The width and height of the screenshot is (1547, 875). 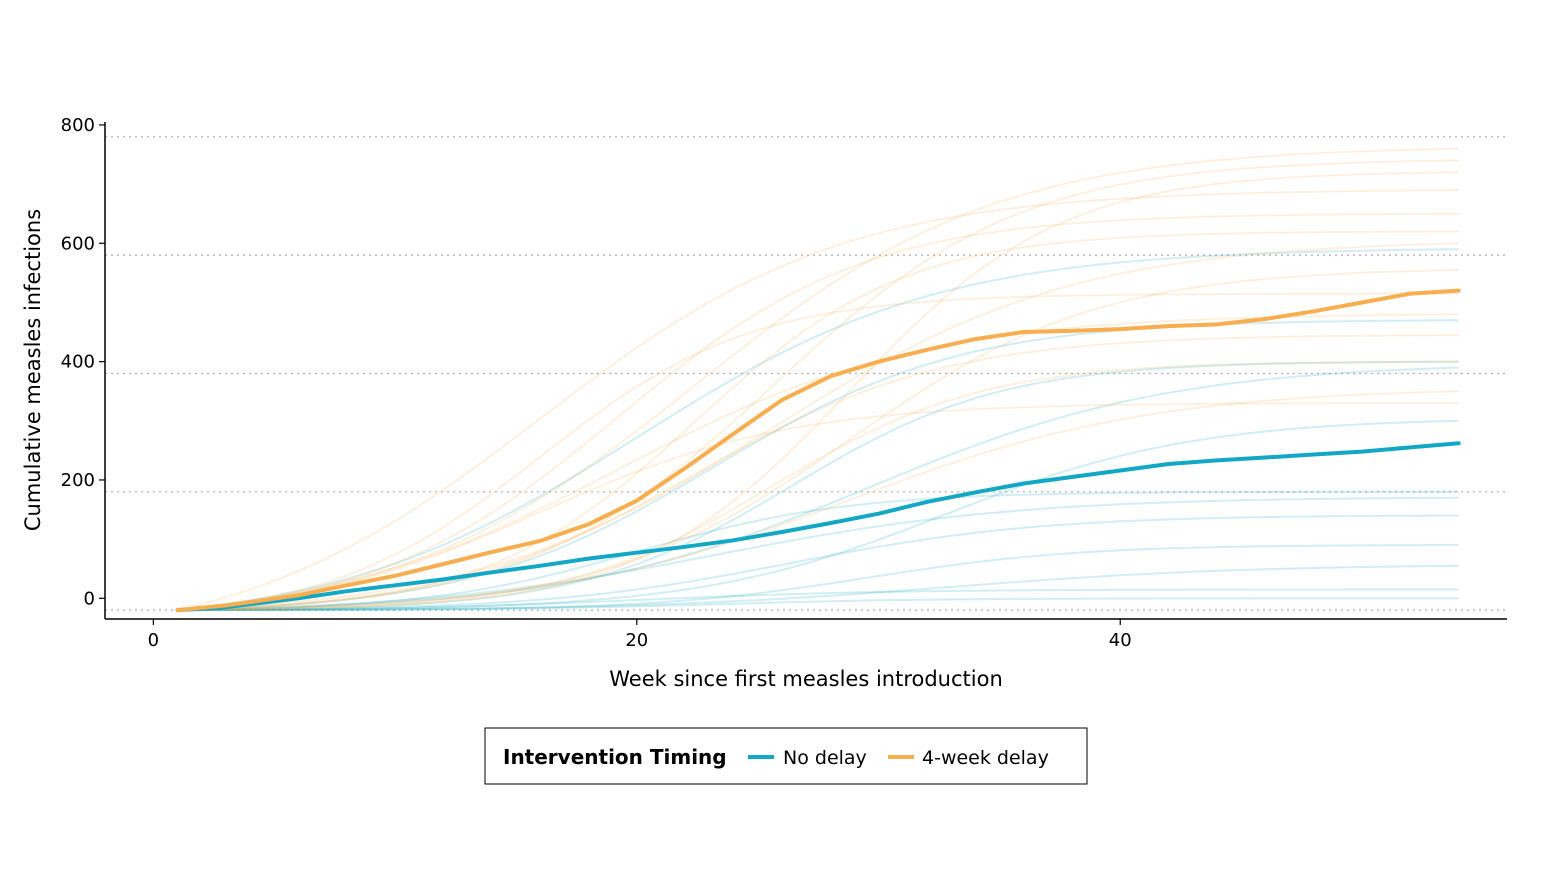 What do you see at coordinates (615, 757) in the screenshot?
I see `legend-title: Intervention Timing` at bounding box center [615, 757].